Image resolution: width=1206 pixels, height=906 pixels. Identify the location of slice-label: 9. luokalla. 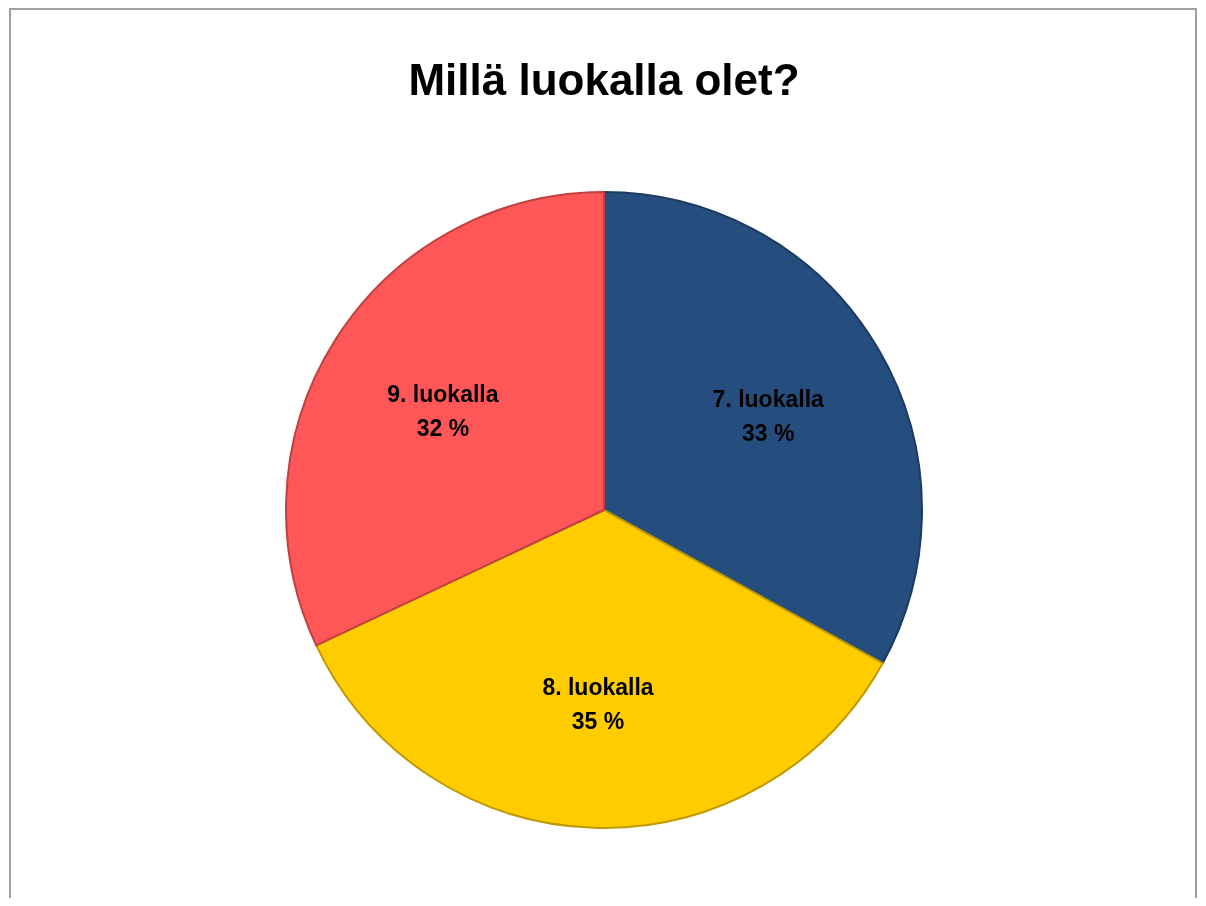
(443, 393).